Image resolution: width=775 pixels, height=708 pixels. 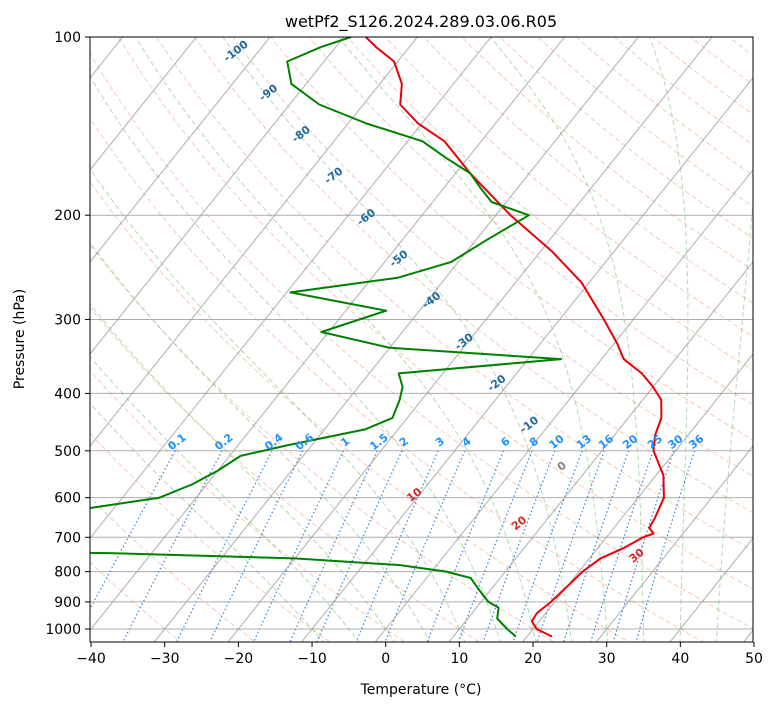 I want to click on y-tick-label: 100, so click(x=67, y=38).